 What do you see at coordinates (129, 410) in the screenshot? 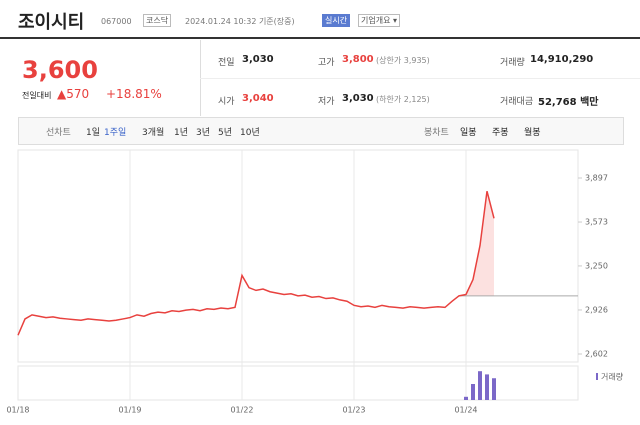
I see `x-tick-label: 01/19` at bounding box center [129, 410].